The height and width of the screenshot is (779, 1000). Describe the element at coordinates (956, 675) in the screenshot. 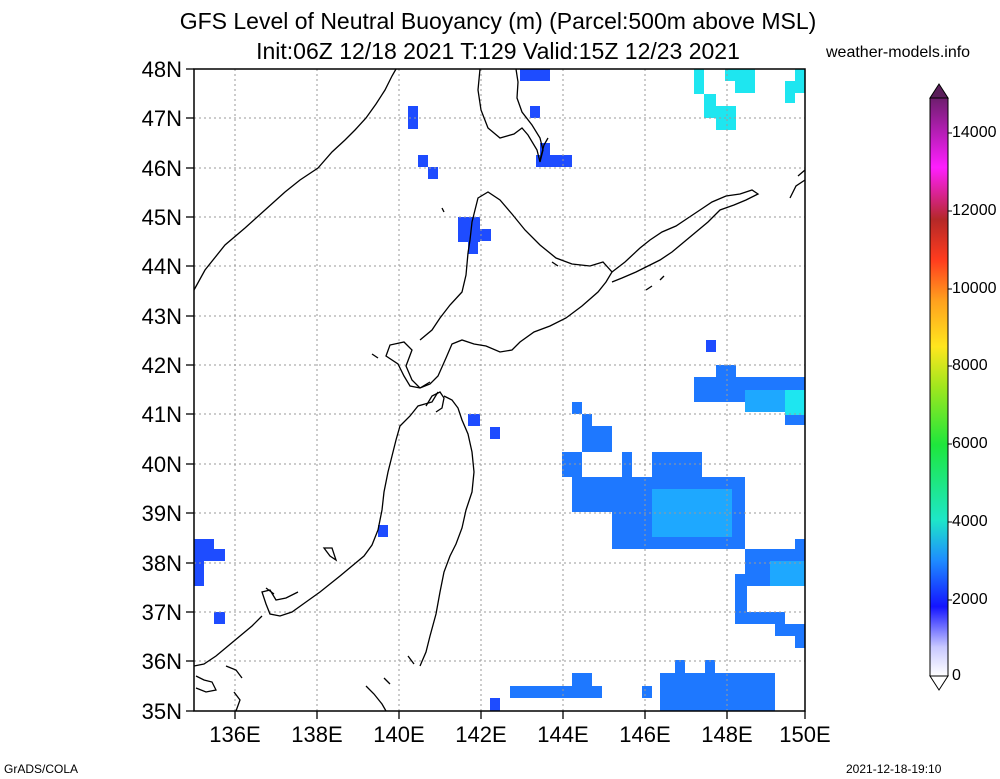

I see `colorbar-label-0: 0` at that location.